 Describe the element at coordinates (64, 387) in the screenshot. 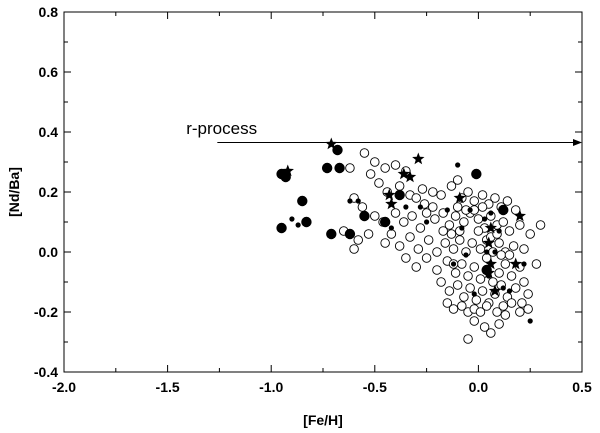

I see `x-tick-label: -2.0` at that location.